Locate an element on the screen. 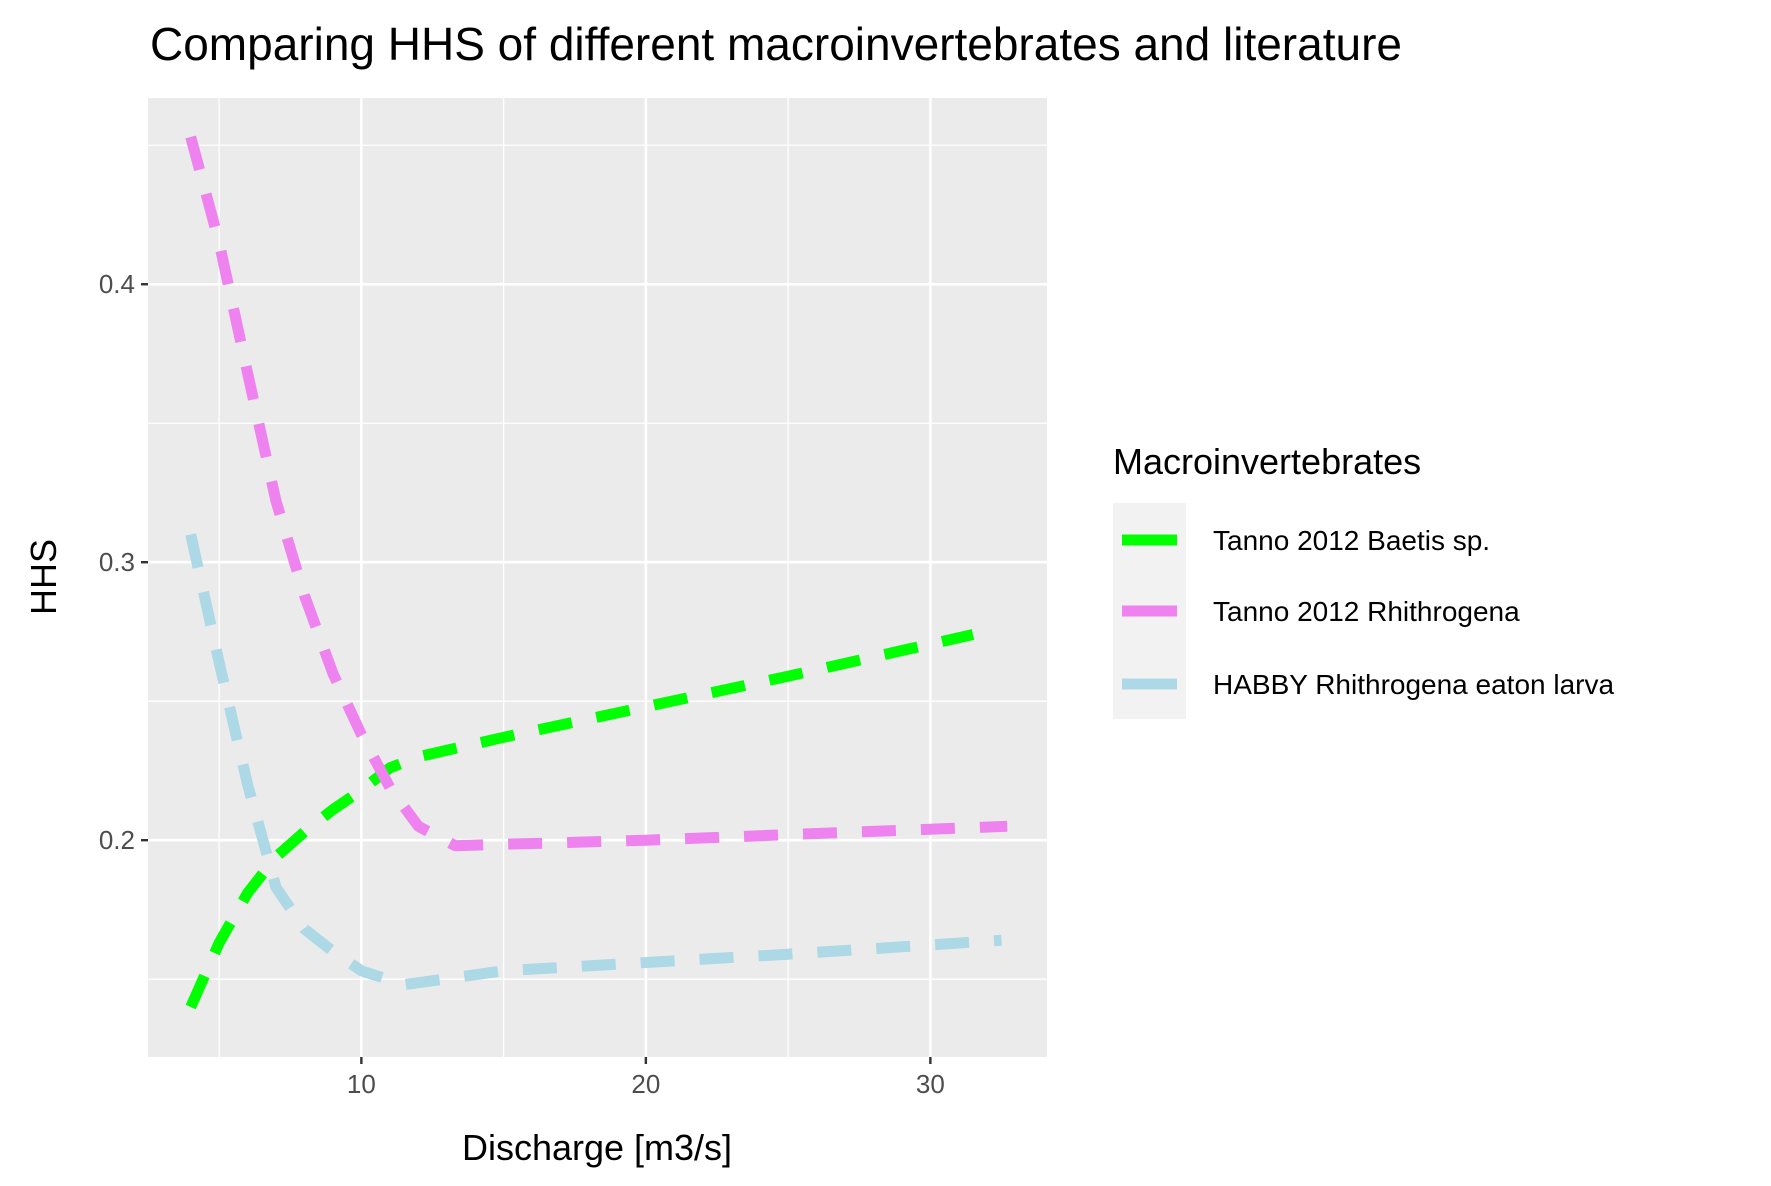 The height and width of the screenshot is (1186, 1771). x-tick-label: 10 is located at coordinates (361, 1084).